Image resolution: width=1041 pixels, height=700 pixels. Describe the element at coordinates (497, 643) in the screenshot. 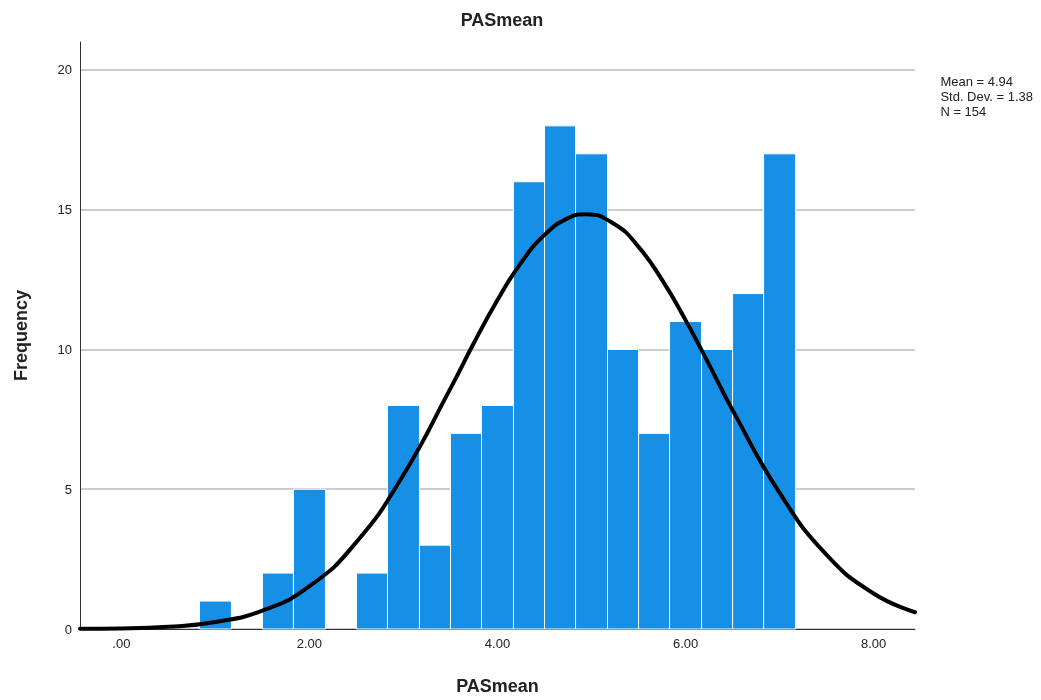

I see `x-tick-label: 4.00` at that location.